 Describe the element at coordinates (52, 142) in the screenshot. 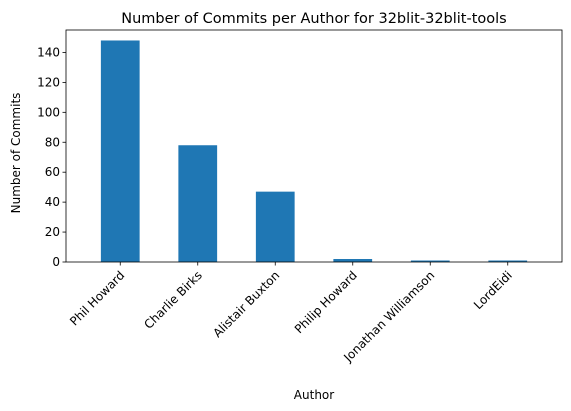

I see `y-tick-label-4: 80` at that location.